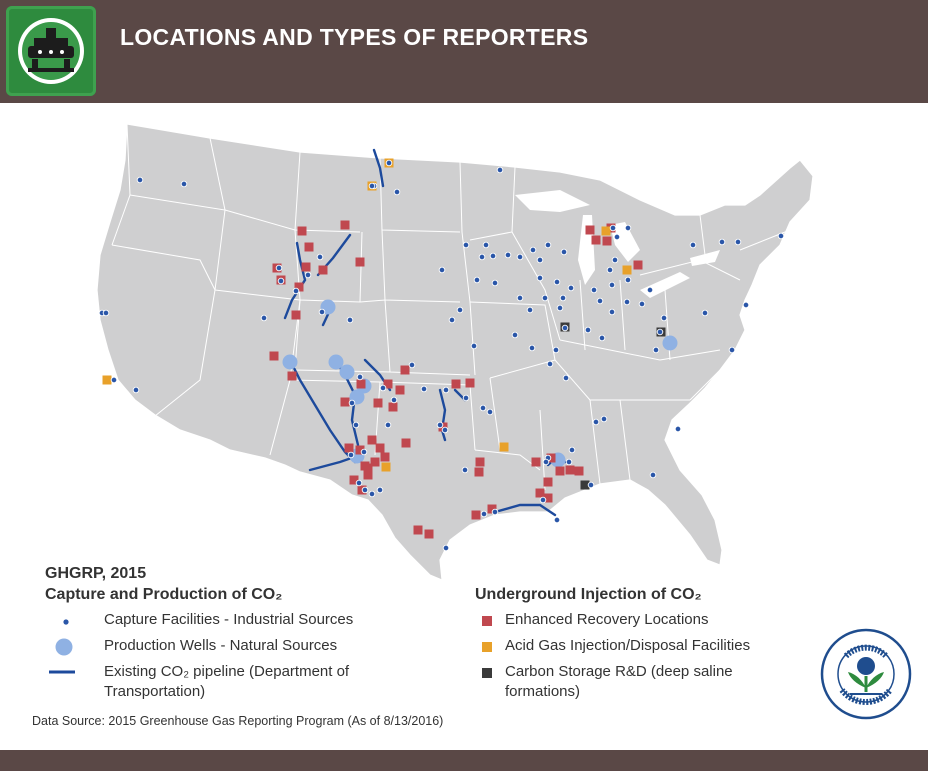  I want to click on capture-heading: Capture and Production of CO₂, so click(164, 594).